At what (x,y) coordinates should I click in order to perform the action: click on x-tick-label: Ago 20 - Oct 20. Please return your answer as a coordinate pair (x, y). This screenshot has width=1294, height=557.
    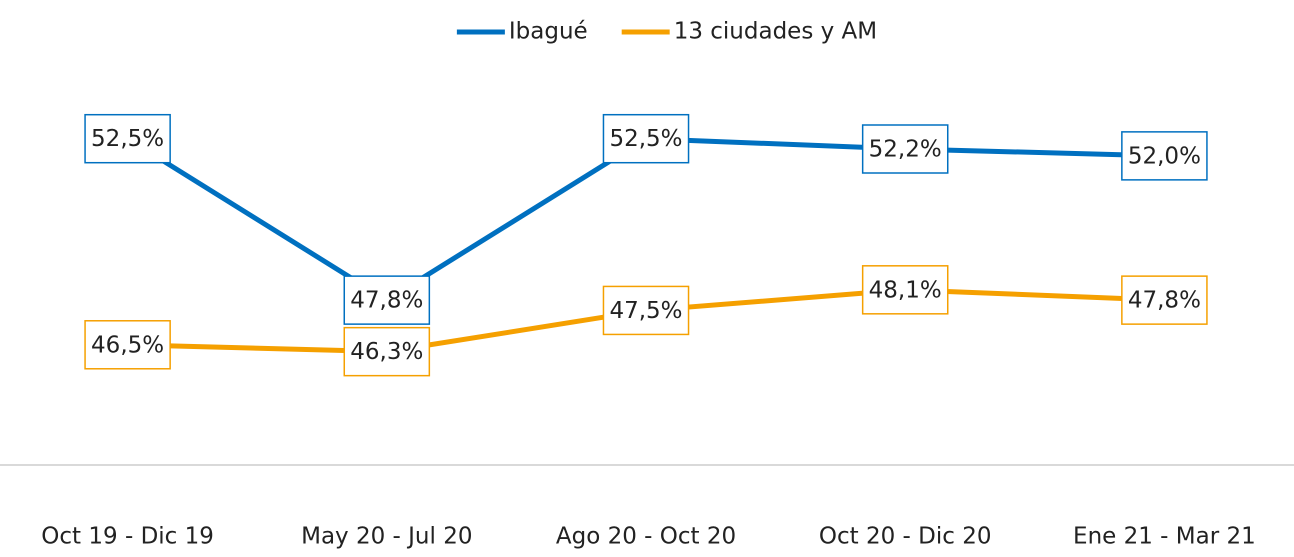
    Looking at the image, I should click on (646, 537).